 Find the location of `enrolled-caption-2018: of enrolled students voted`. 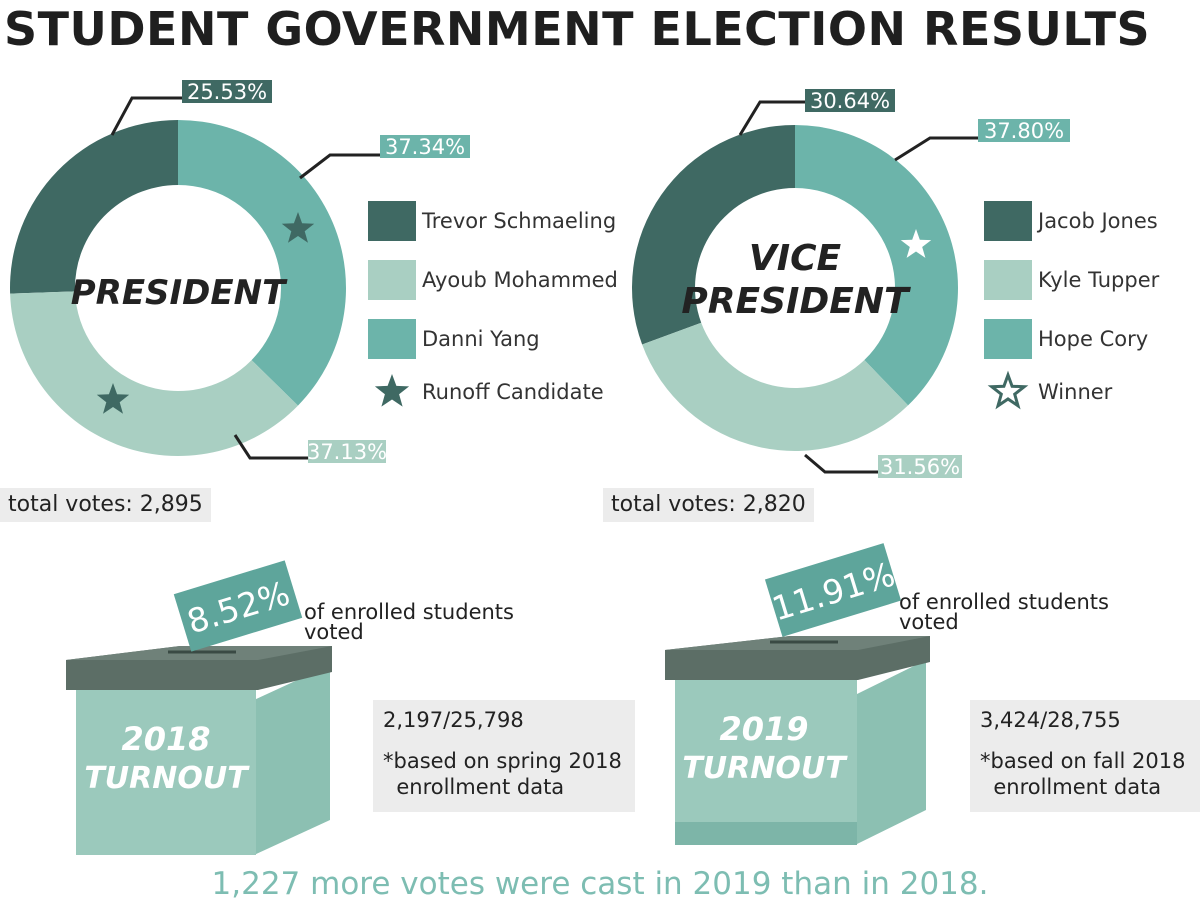

enrolled-caption-2018: of enrolled students voted is located at coordinates (409, 622).